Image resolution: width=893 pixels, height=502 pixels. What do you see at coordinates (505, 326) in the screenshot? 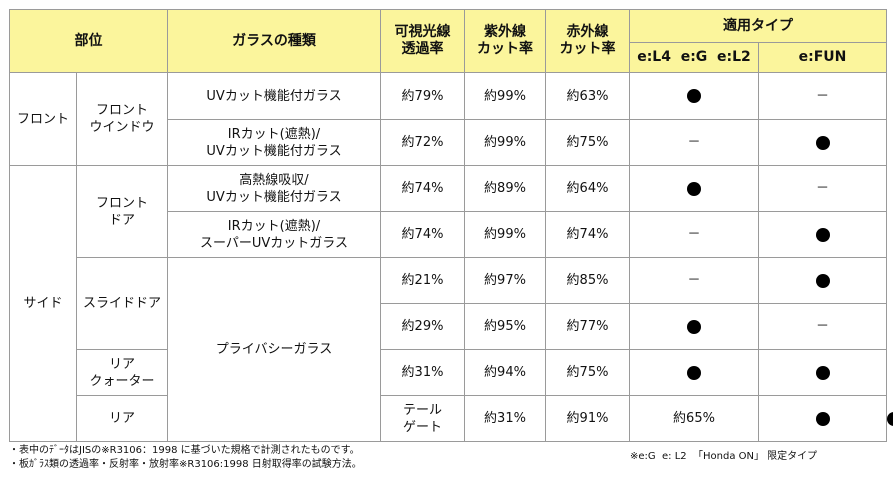
I see `cell-uv: 約95%` at bounding box center [505, 326].